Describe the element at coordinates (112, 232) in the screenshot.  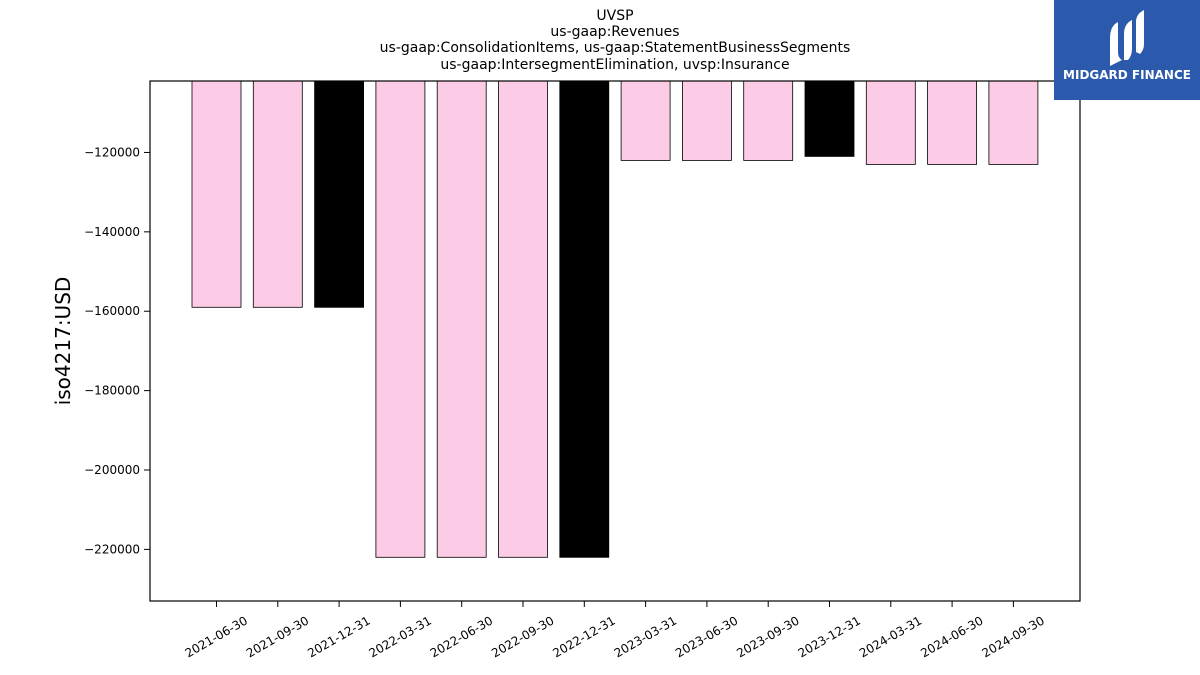
I see `y-tick-label: −140000` at that location.